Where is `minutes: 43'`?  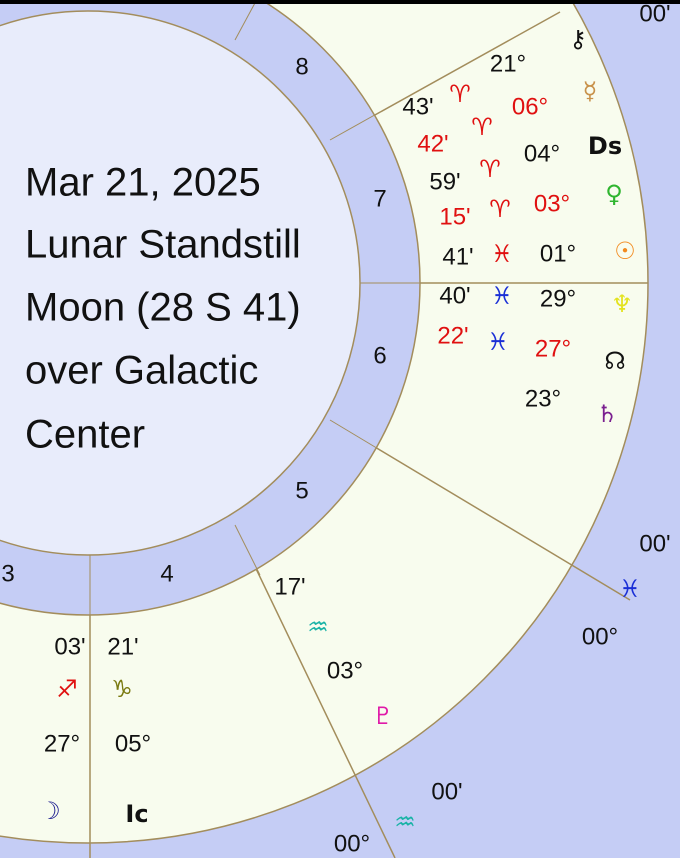 minutes: 43' is located at coordinates (417, 106).